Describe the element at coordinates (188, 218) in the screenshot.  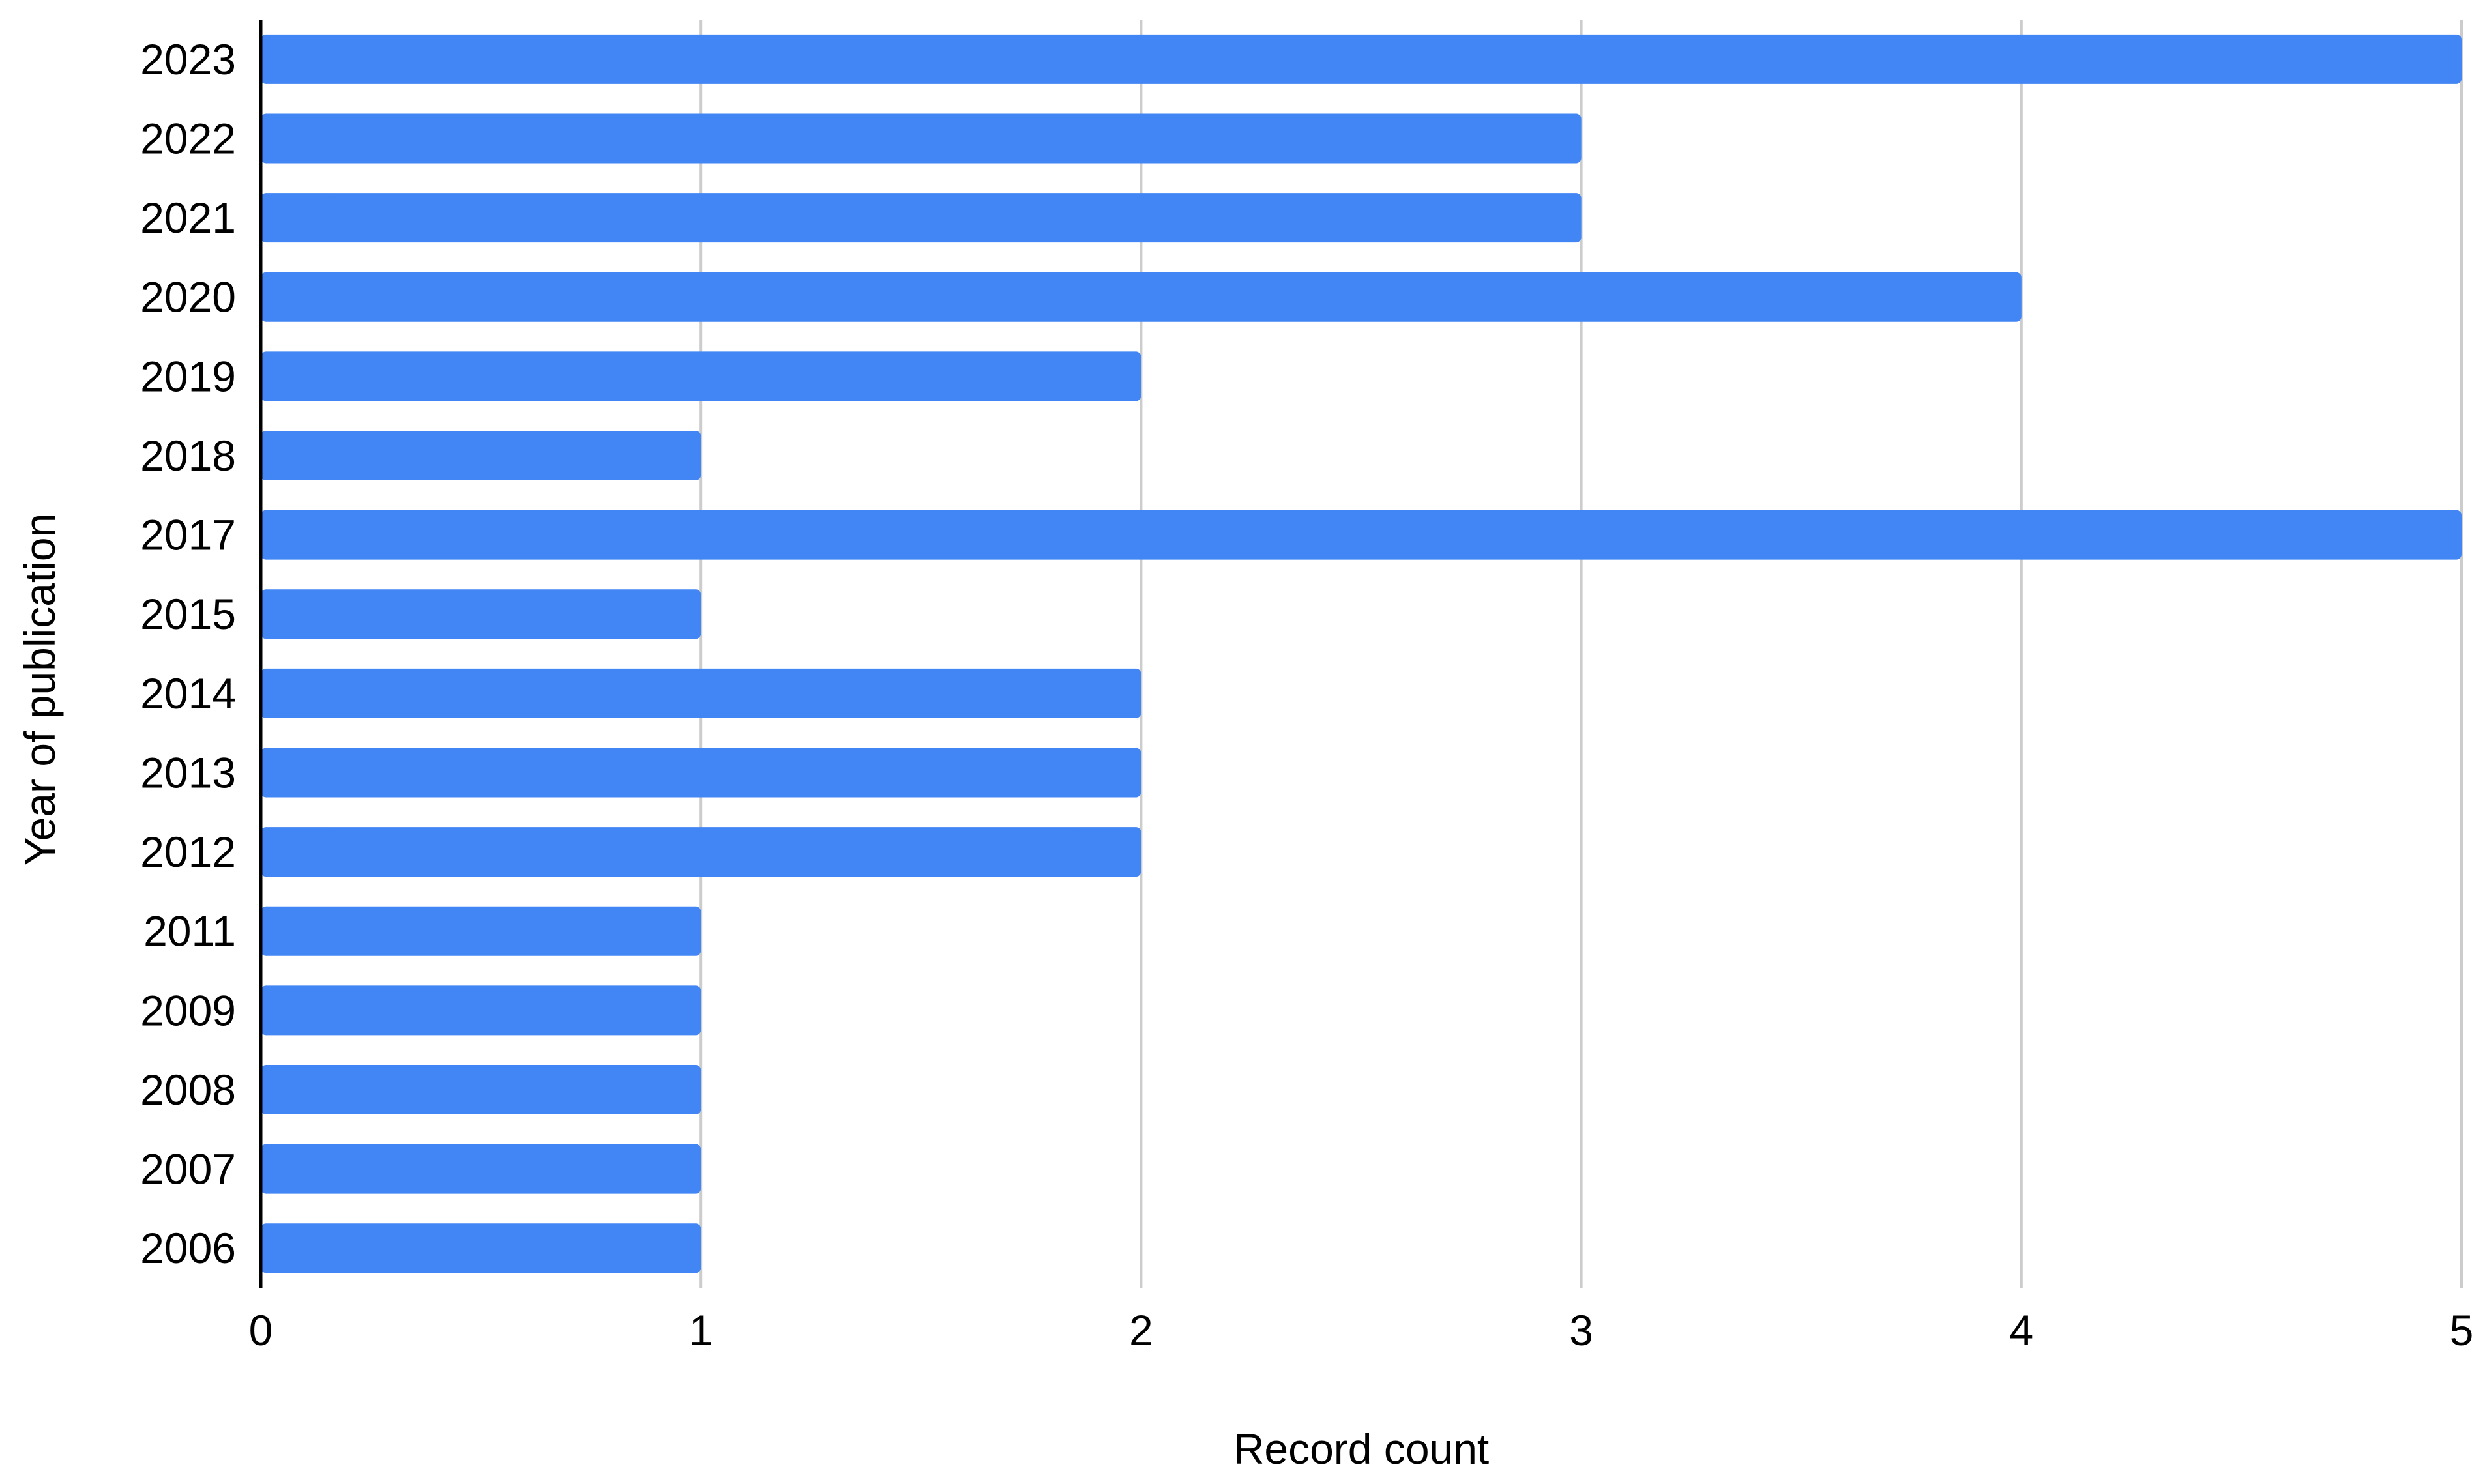
I see `y-tick-label: 2021` at that location.